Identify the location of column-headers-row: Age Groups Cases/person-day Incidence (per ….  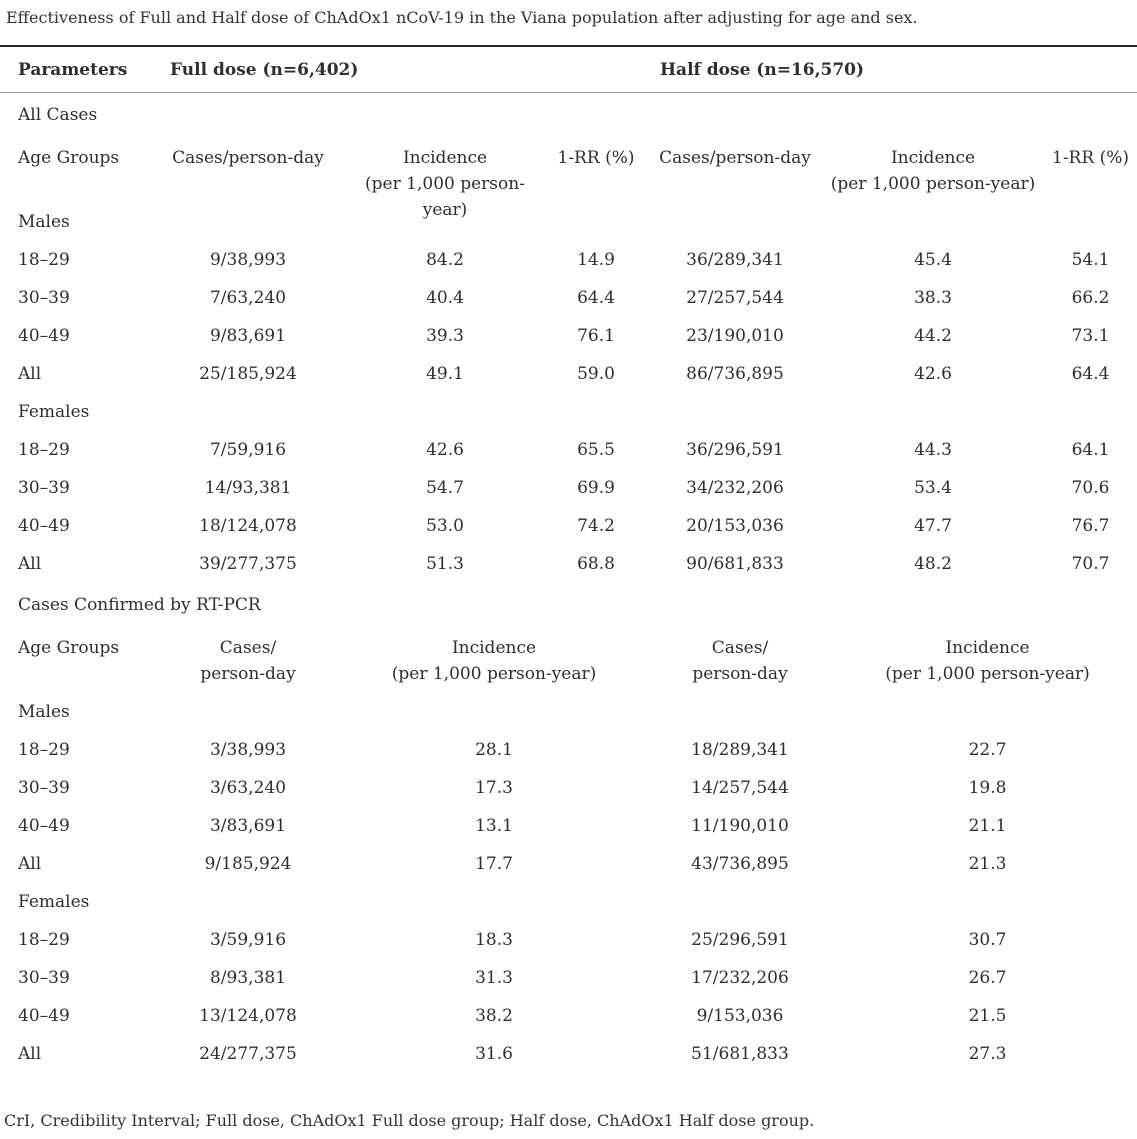
(568, 178).